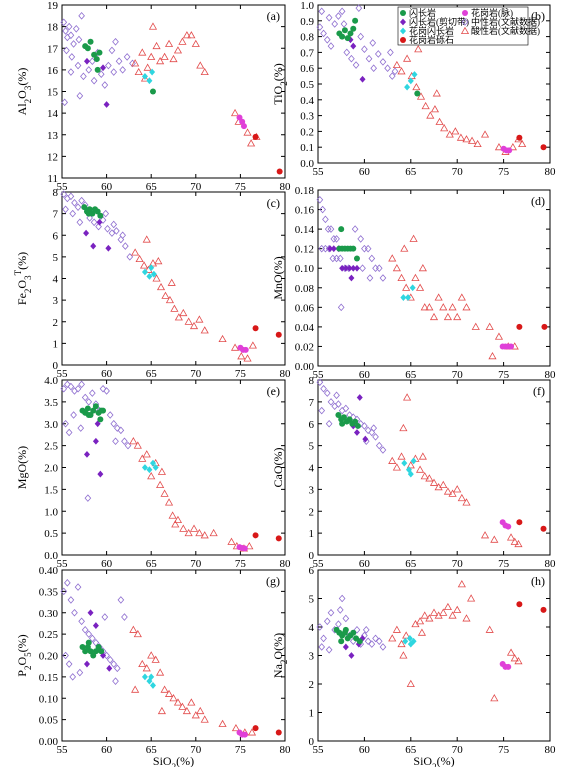 Image resolution: width=578 pixels, height=767 pixels. Describe the element at coordinates (49, 699) in the screenshot. I see `y-tick-label: 0.10` at that location.